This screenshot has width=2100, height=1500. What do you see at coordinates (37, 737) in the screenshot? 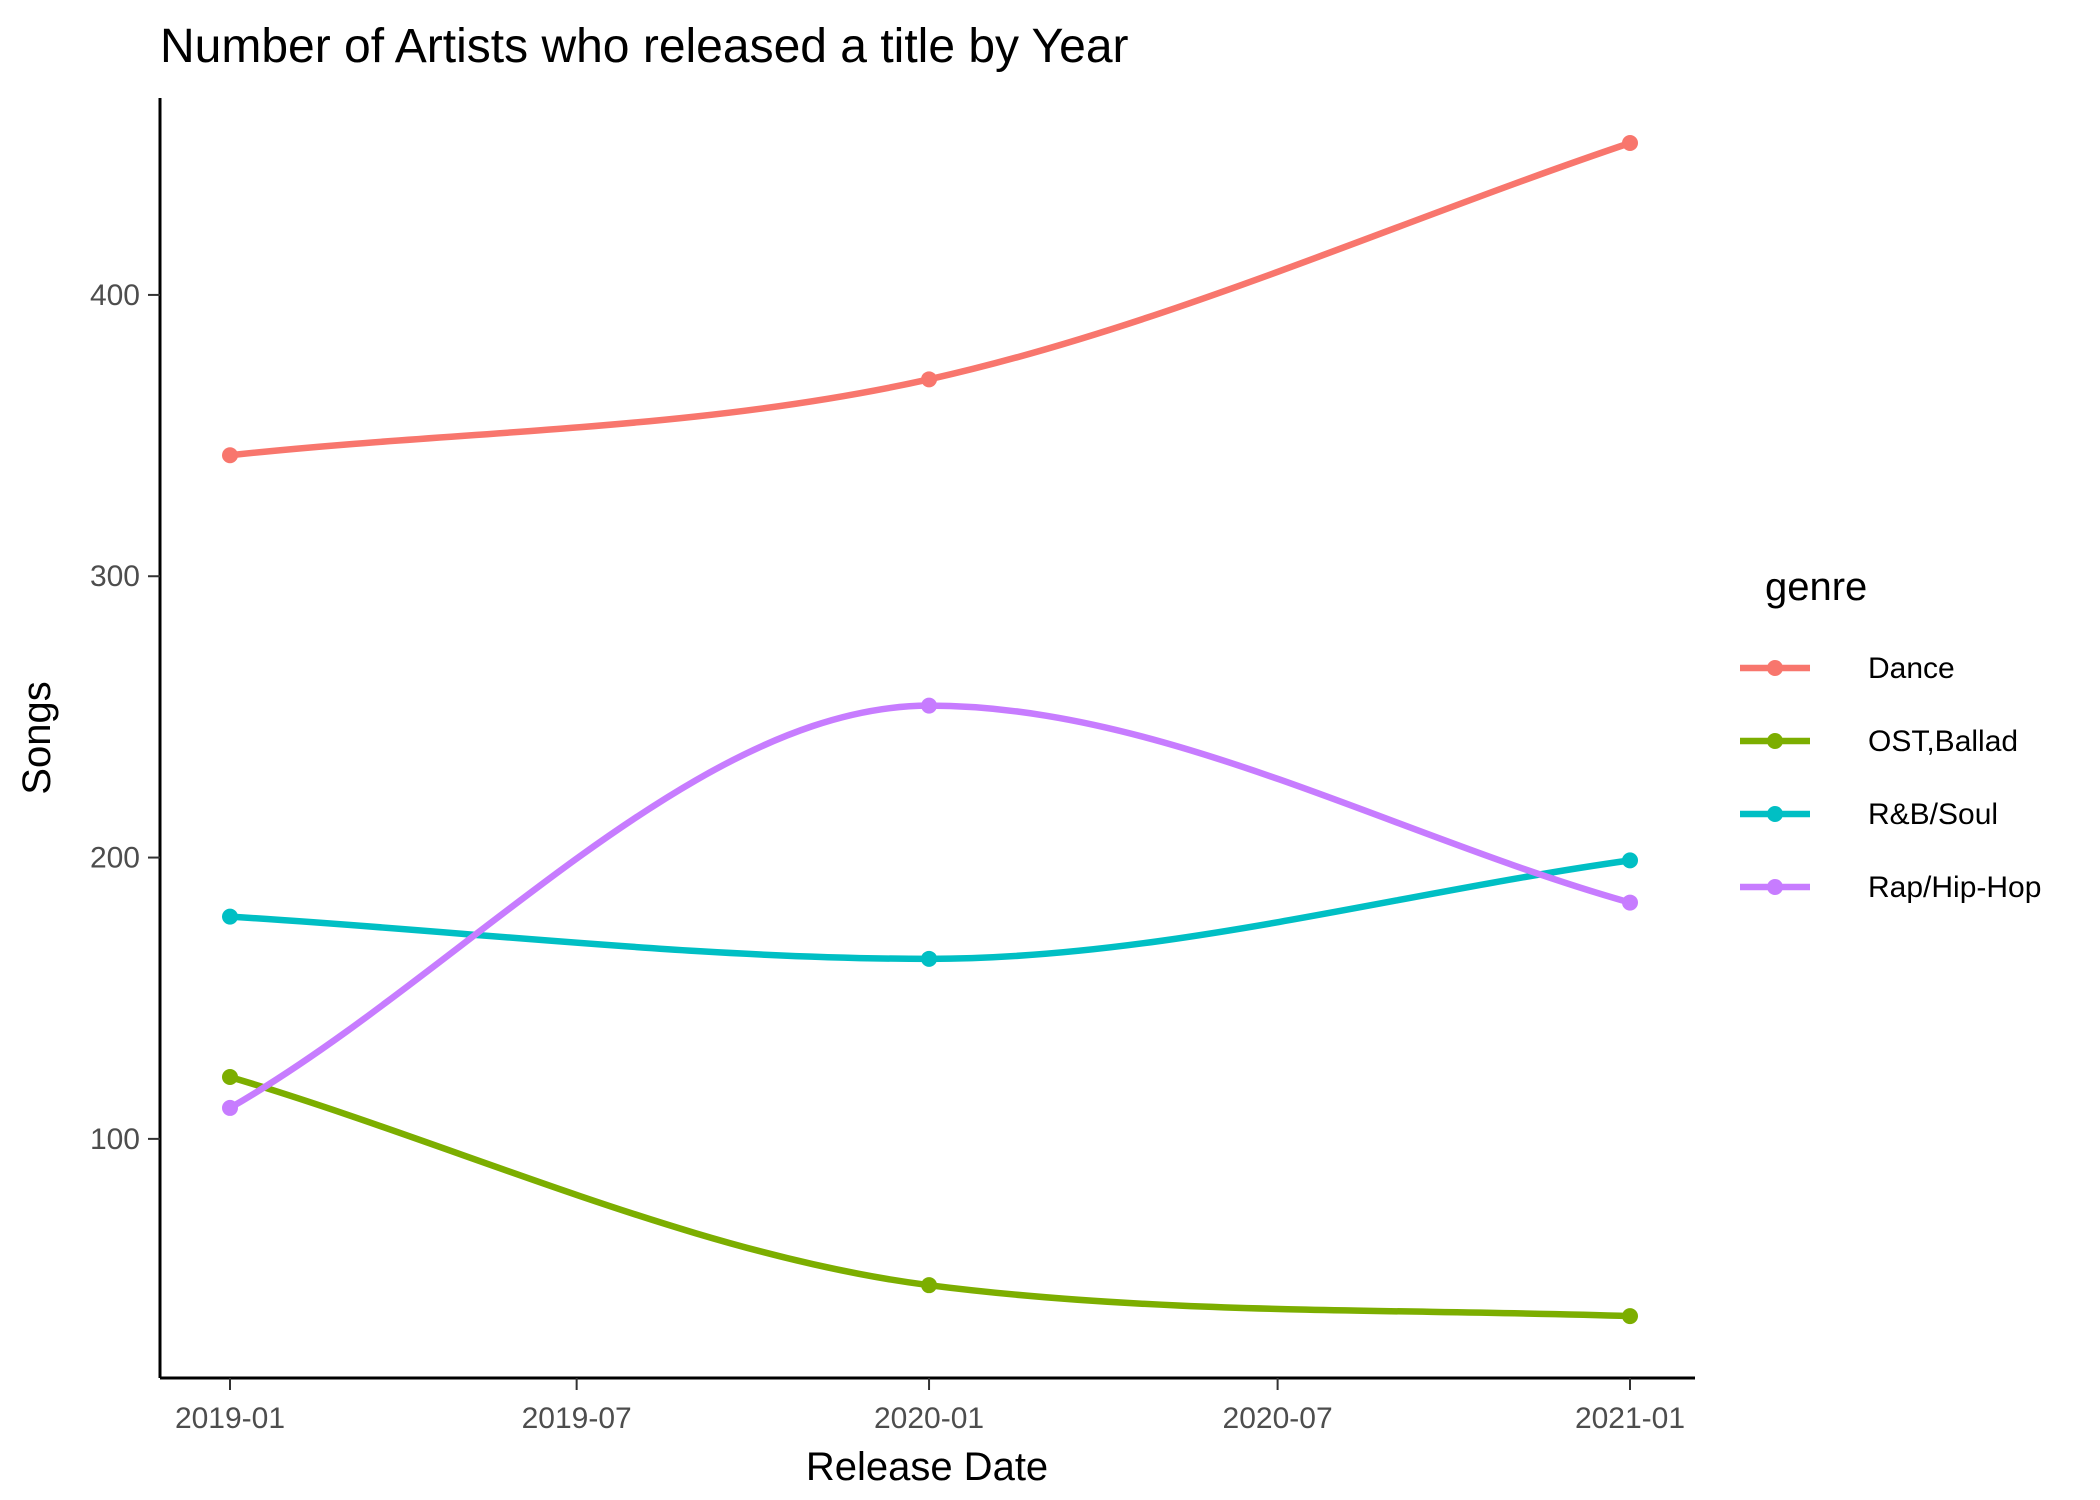
I see `y-axis-title: Songs` at bounding box center [37, 737].